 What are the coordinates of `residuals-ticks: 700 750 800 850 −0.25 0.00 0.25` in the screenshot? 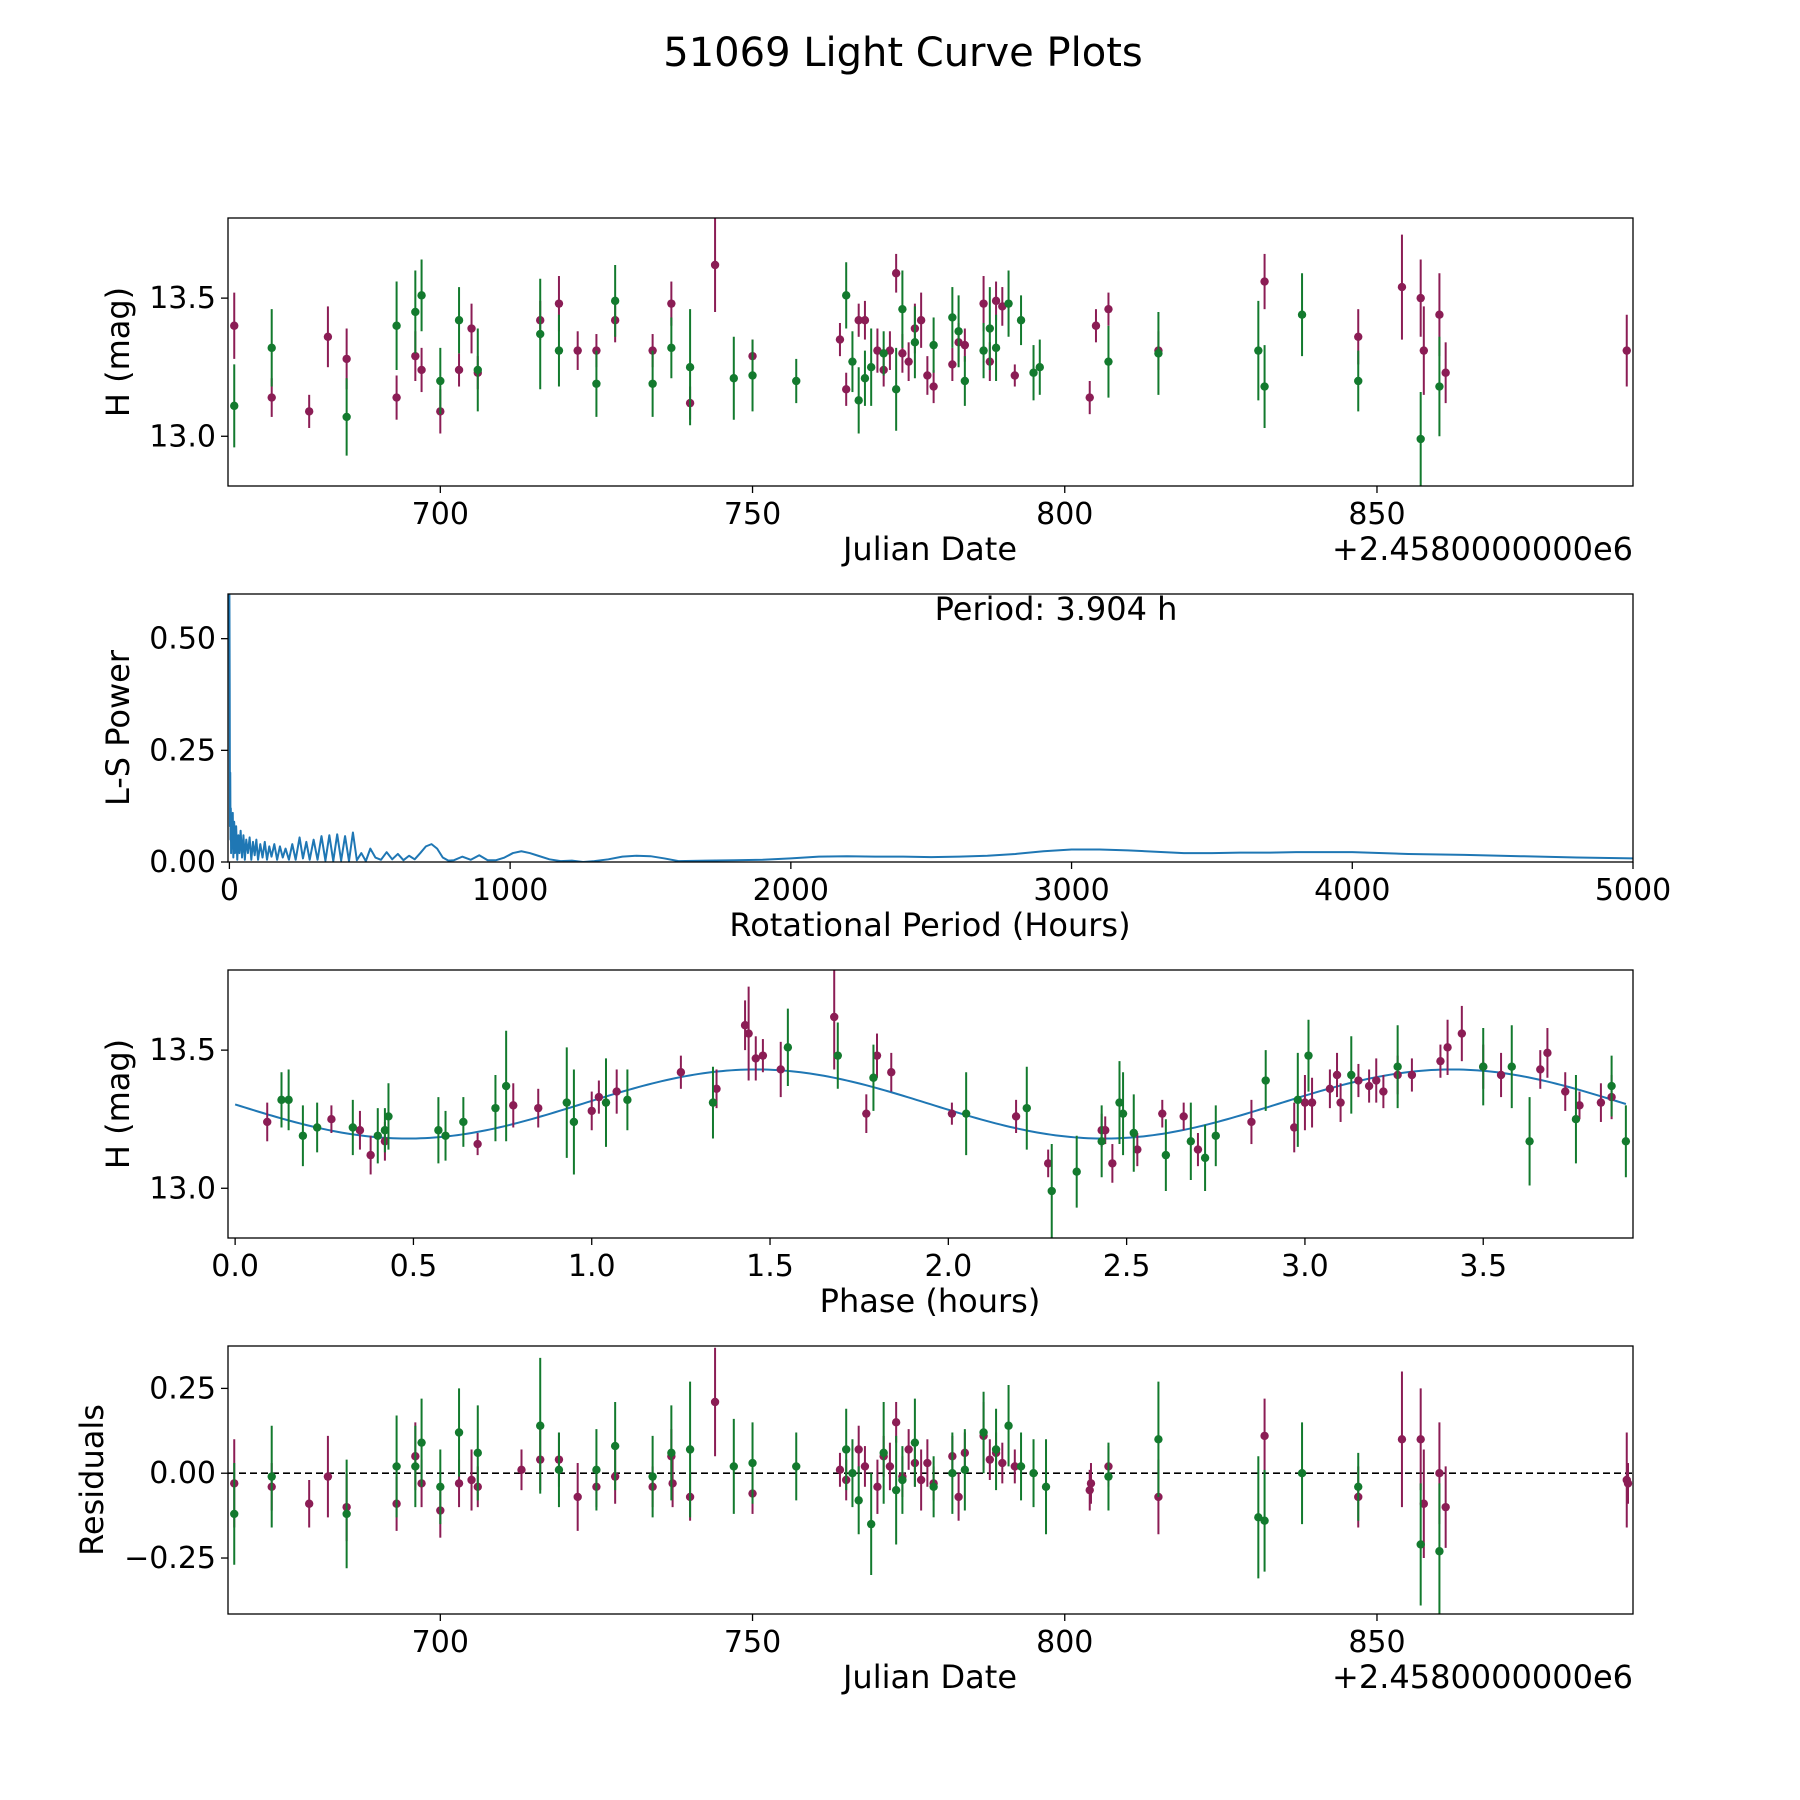 It's located at (765, 1515).